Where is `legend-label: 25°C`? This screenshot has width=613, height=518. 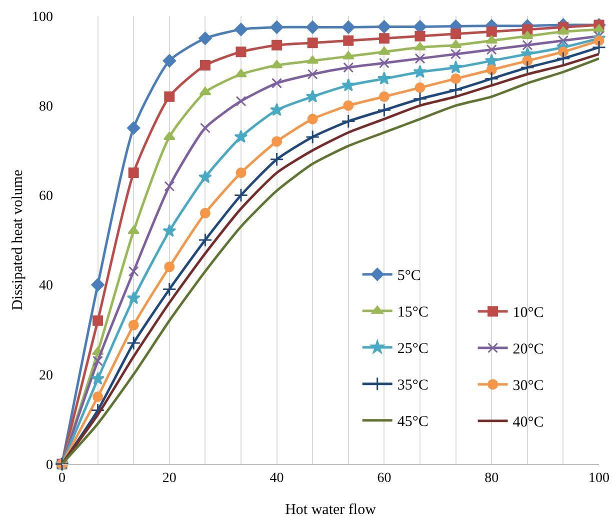 legend-label: 25°C is located at coordinates (412, 349).